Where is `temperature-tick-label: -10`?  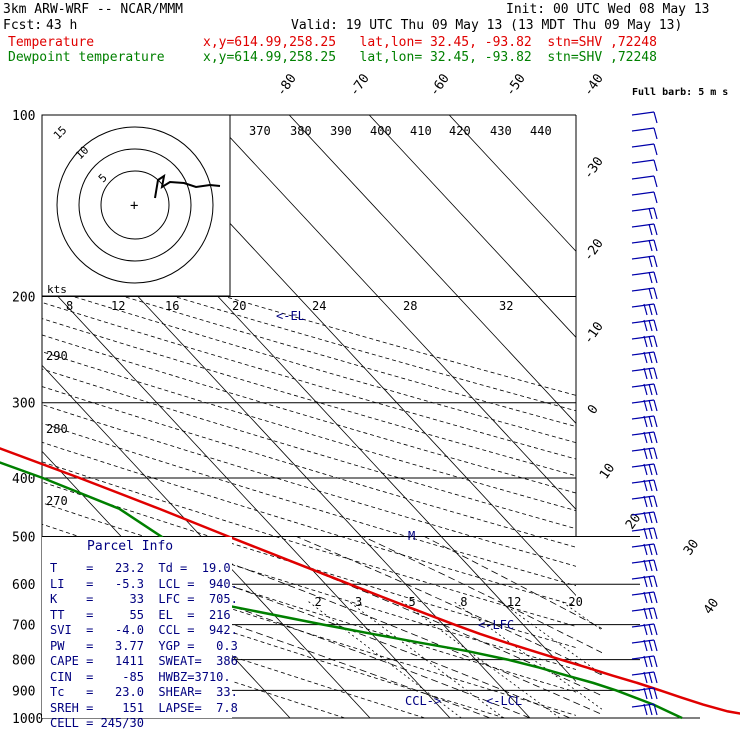
temperature-tick-label: -10 is located at coordinates (594, 333).